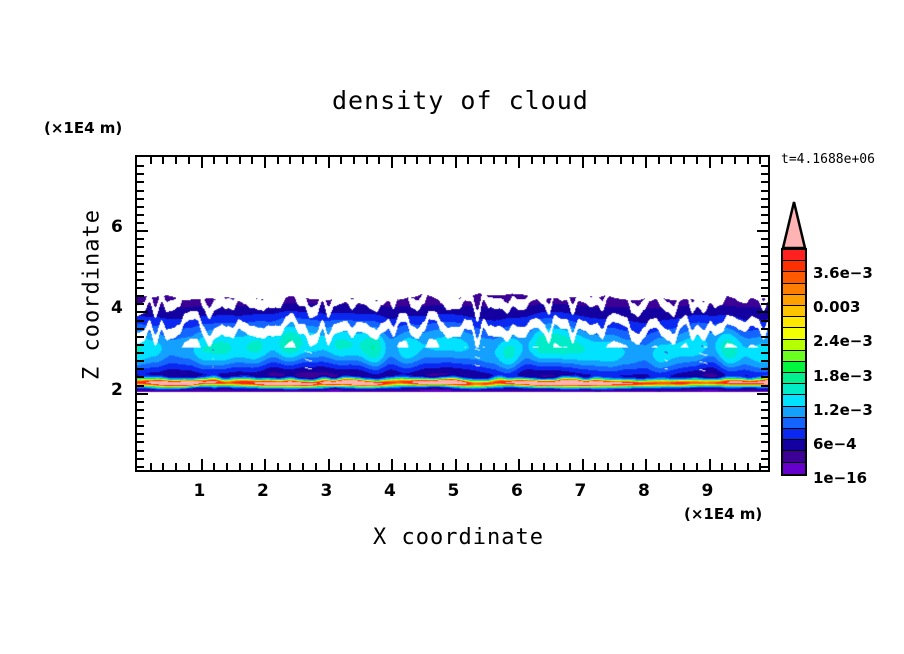  Describe the element at coordinates (92, 294) in the screenshot. I see `y-axis-label: Z coordinate` at that location.